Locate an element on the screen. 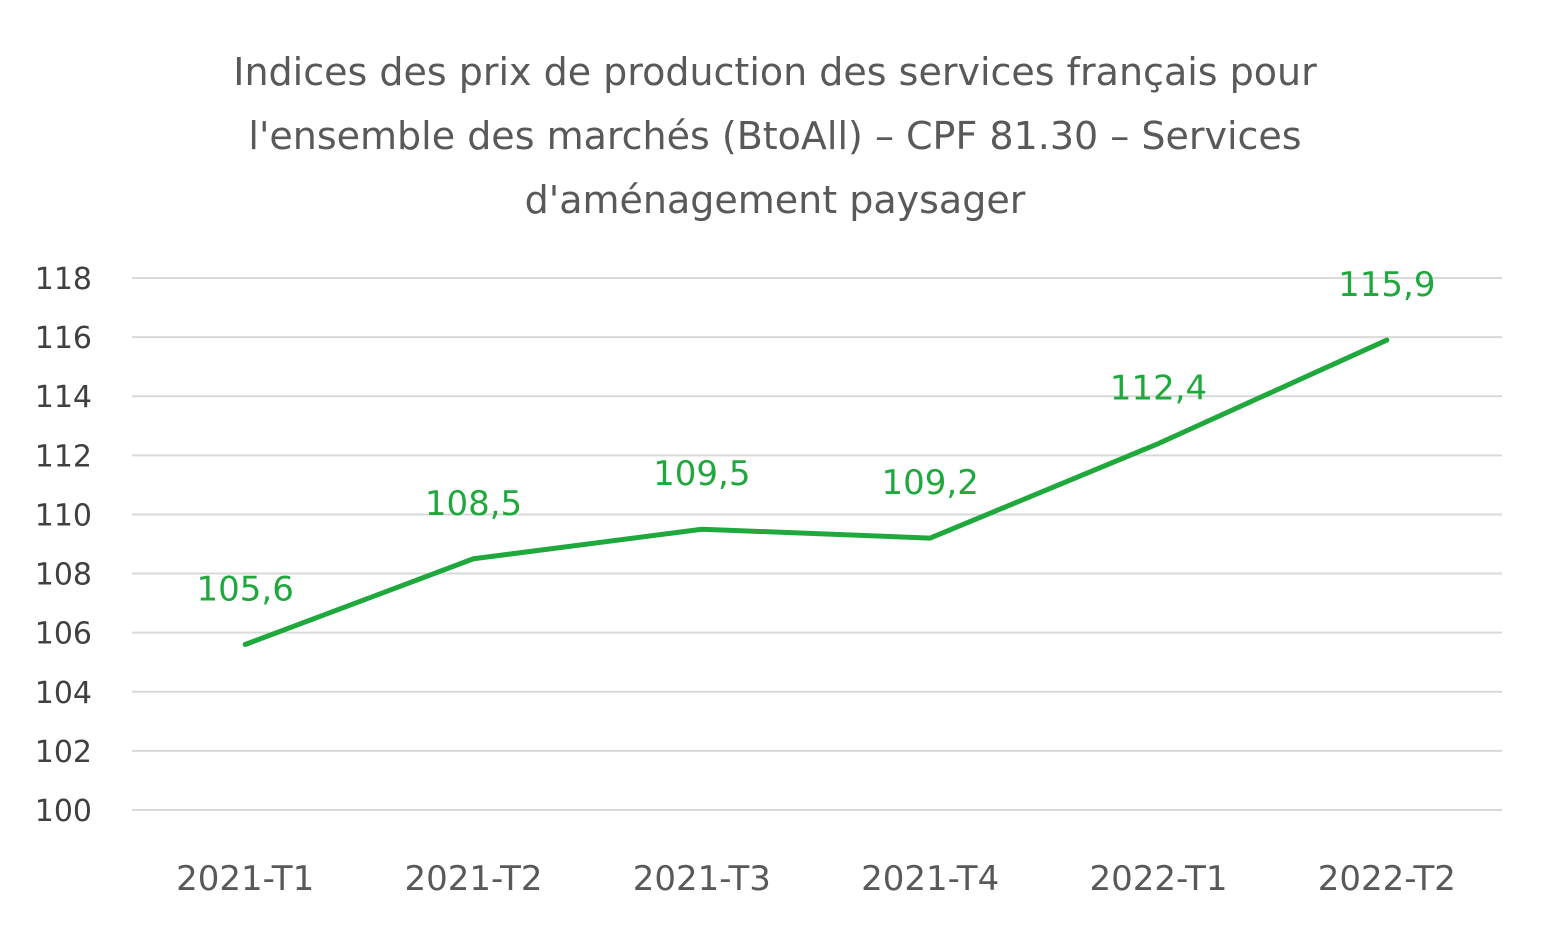 Image resolution: width=1550 pixels, height=930 pixels. chart-title-line-3: d'aménagement paysager is located at coordinates (775, 200).